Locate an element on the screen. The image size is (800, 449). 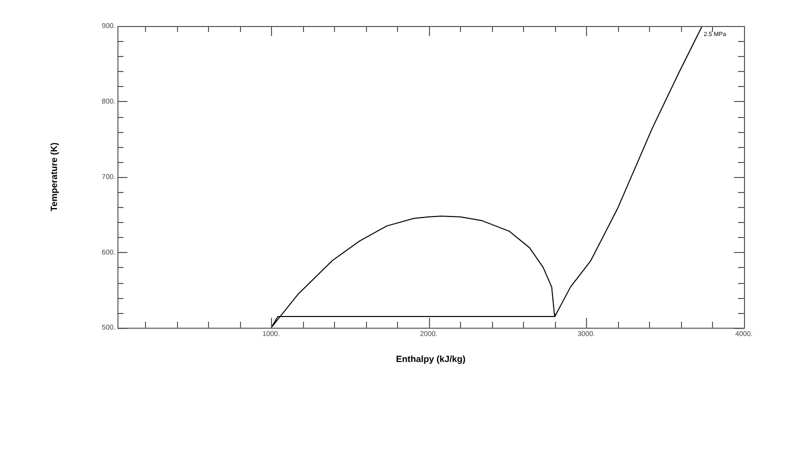
y-axis-title: Temperature (K) is located at coordinates (53, 177).